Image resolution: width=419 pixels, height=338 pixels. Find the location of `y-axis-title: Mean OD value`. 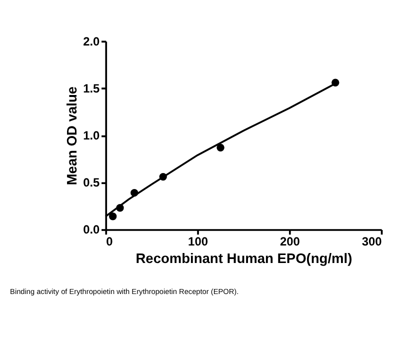

y-axis-title: Mean OD value is located at coordinates (72, 136).